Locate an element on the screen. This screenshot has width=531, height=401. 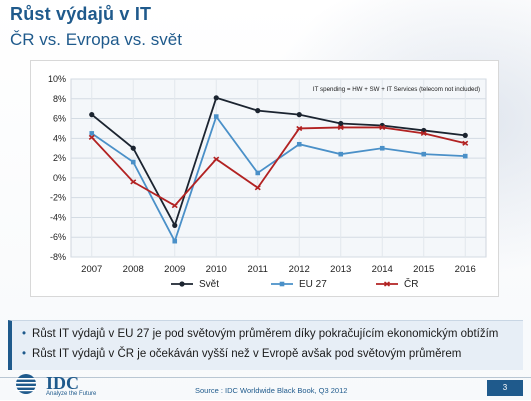
x-tick-label: 2008 is located at coordinates (133, 269).